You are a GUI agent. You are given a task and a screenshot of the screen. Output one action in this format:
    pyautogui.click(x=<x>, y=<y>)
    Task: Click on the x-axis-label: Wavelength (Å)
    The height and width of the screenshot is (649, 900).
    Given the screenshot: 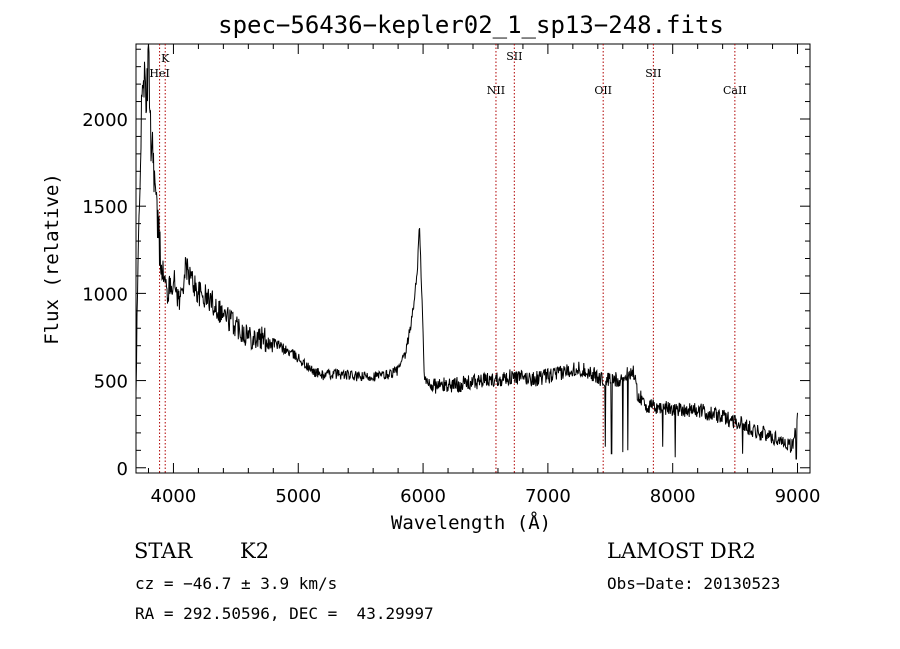 What is the action you would take?
    pyautogui.click(x=471, y=522)
    